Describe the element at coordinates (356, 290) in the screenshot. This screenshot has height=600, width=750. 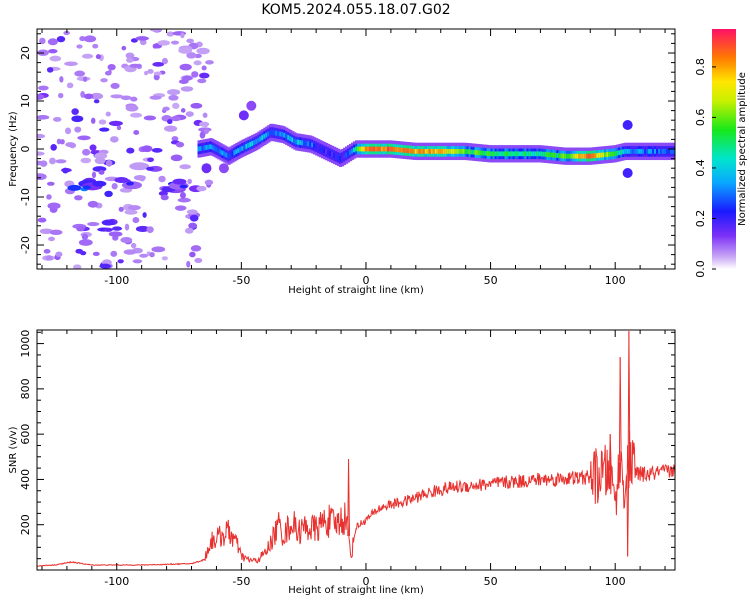
I see `spectrogram-x-axis-label: Height of straight line (km)` at that location.